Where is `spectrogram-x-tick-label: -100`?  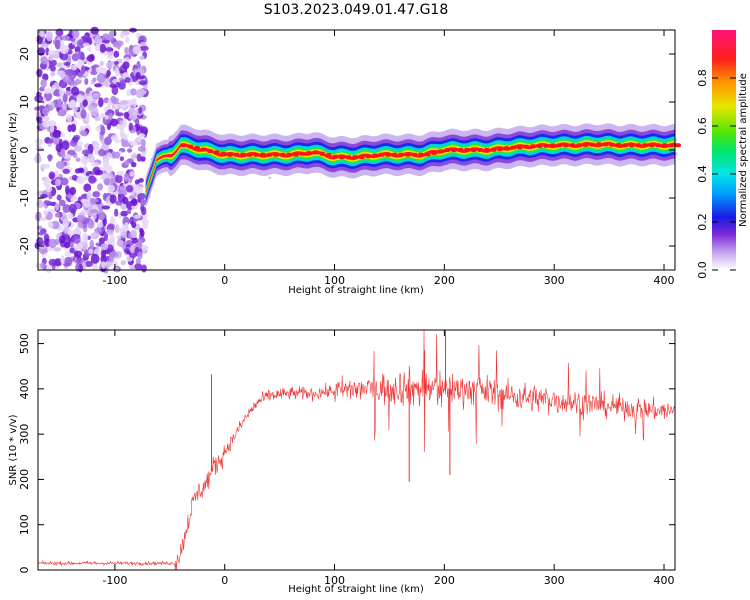 spectrogram-x-tick-label: -100 is located at coordinates (114, 280).